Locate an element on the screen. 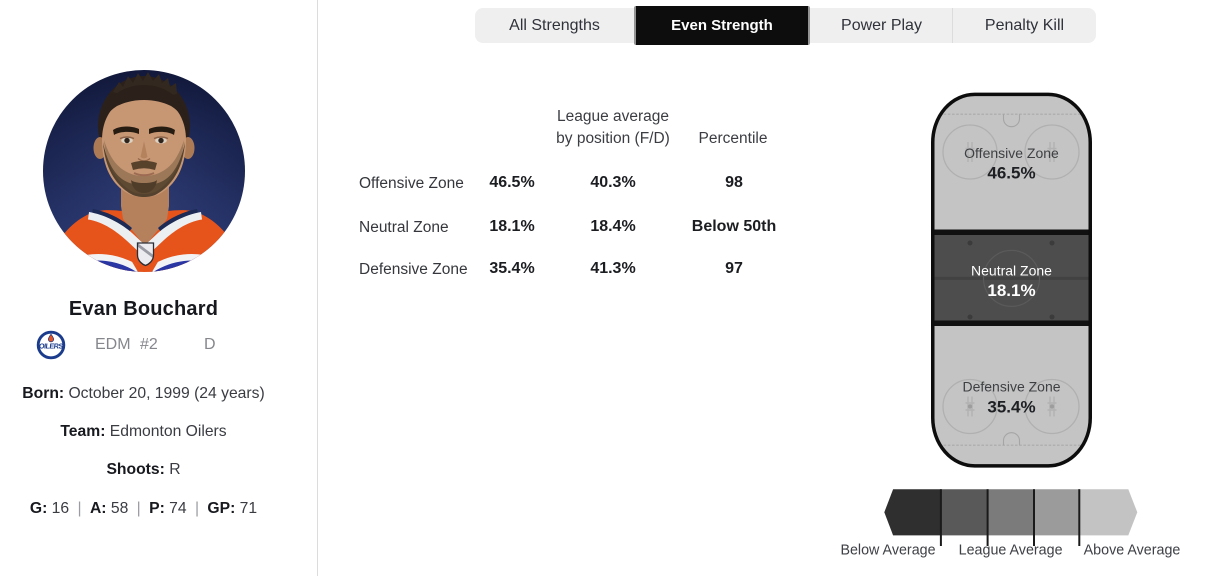 This screenshot has height=576, width=1212. svg-text: 18.1% is located at coordinates (1011, 290).